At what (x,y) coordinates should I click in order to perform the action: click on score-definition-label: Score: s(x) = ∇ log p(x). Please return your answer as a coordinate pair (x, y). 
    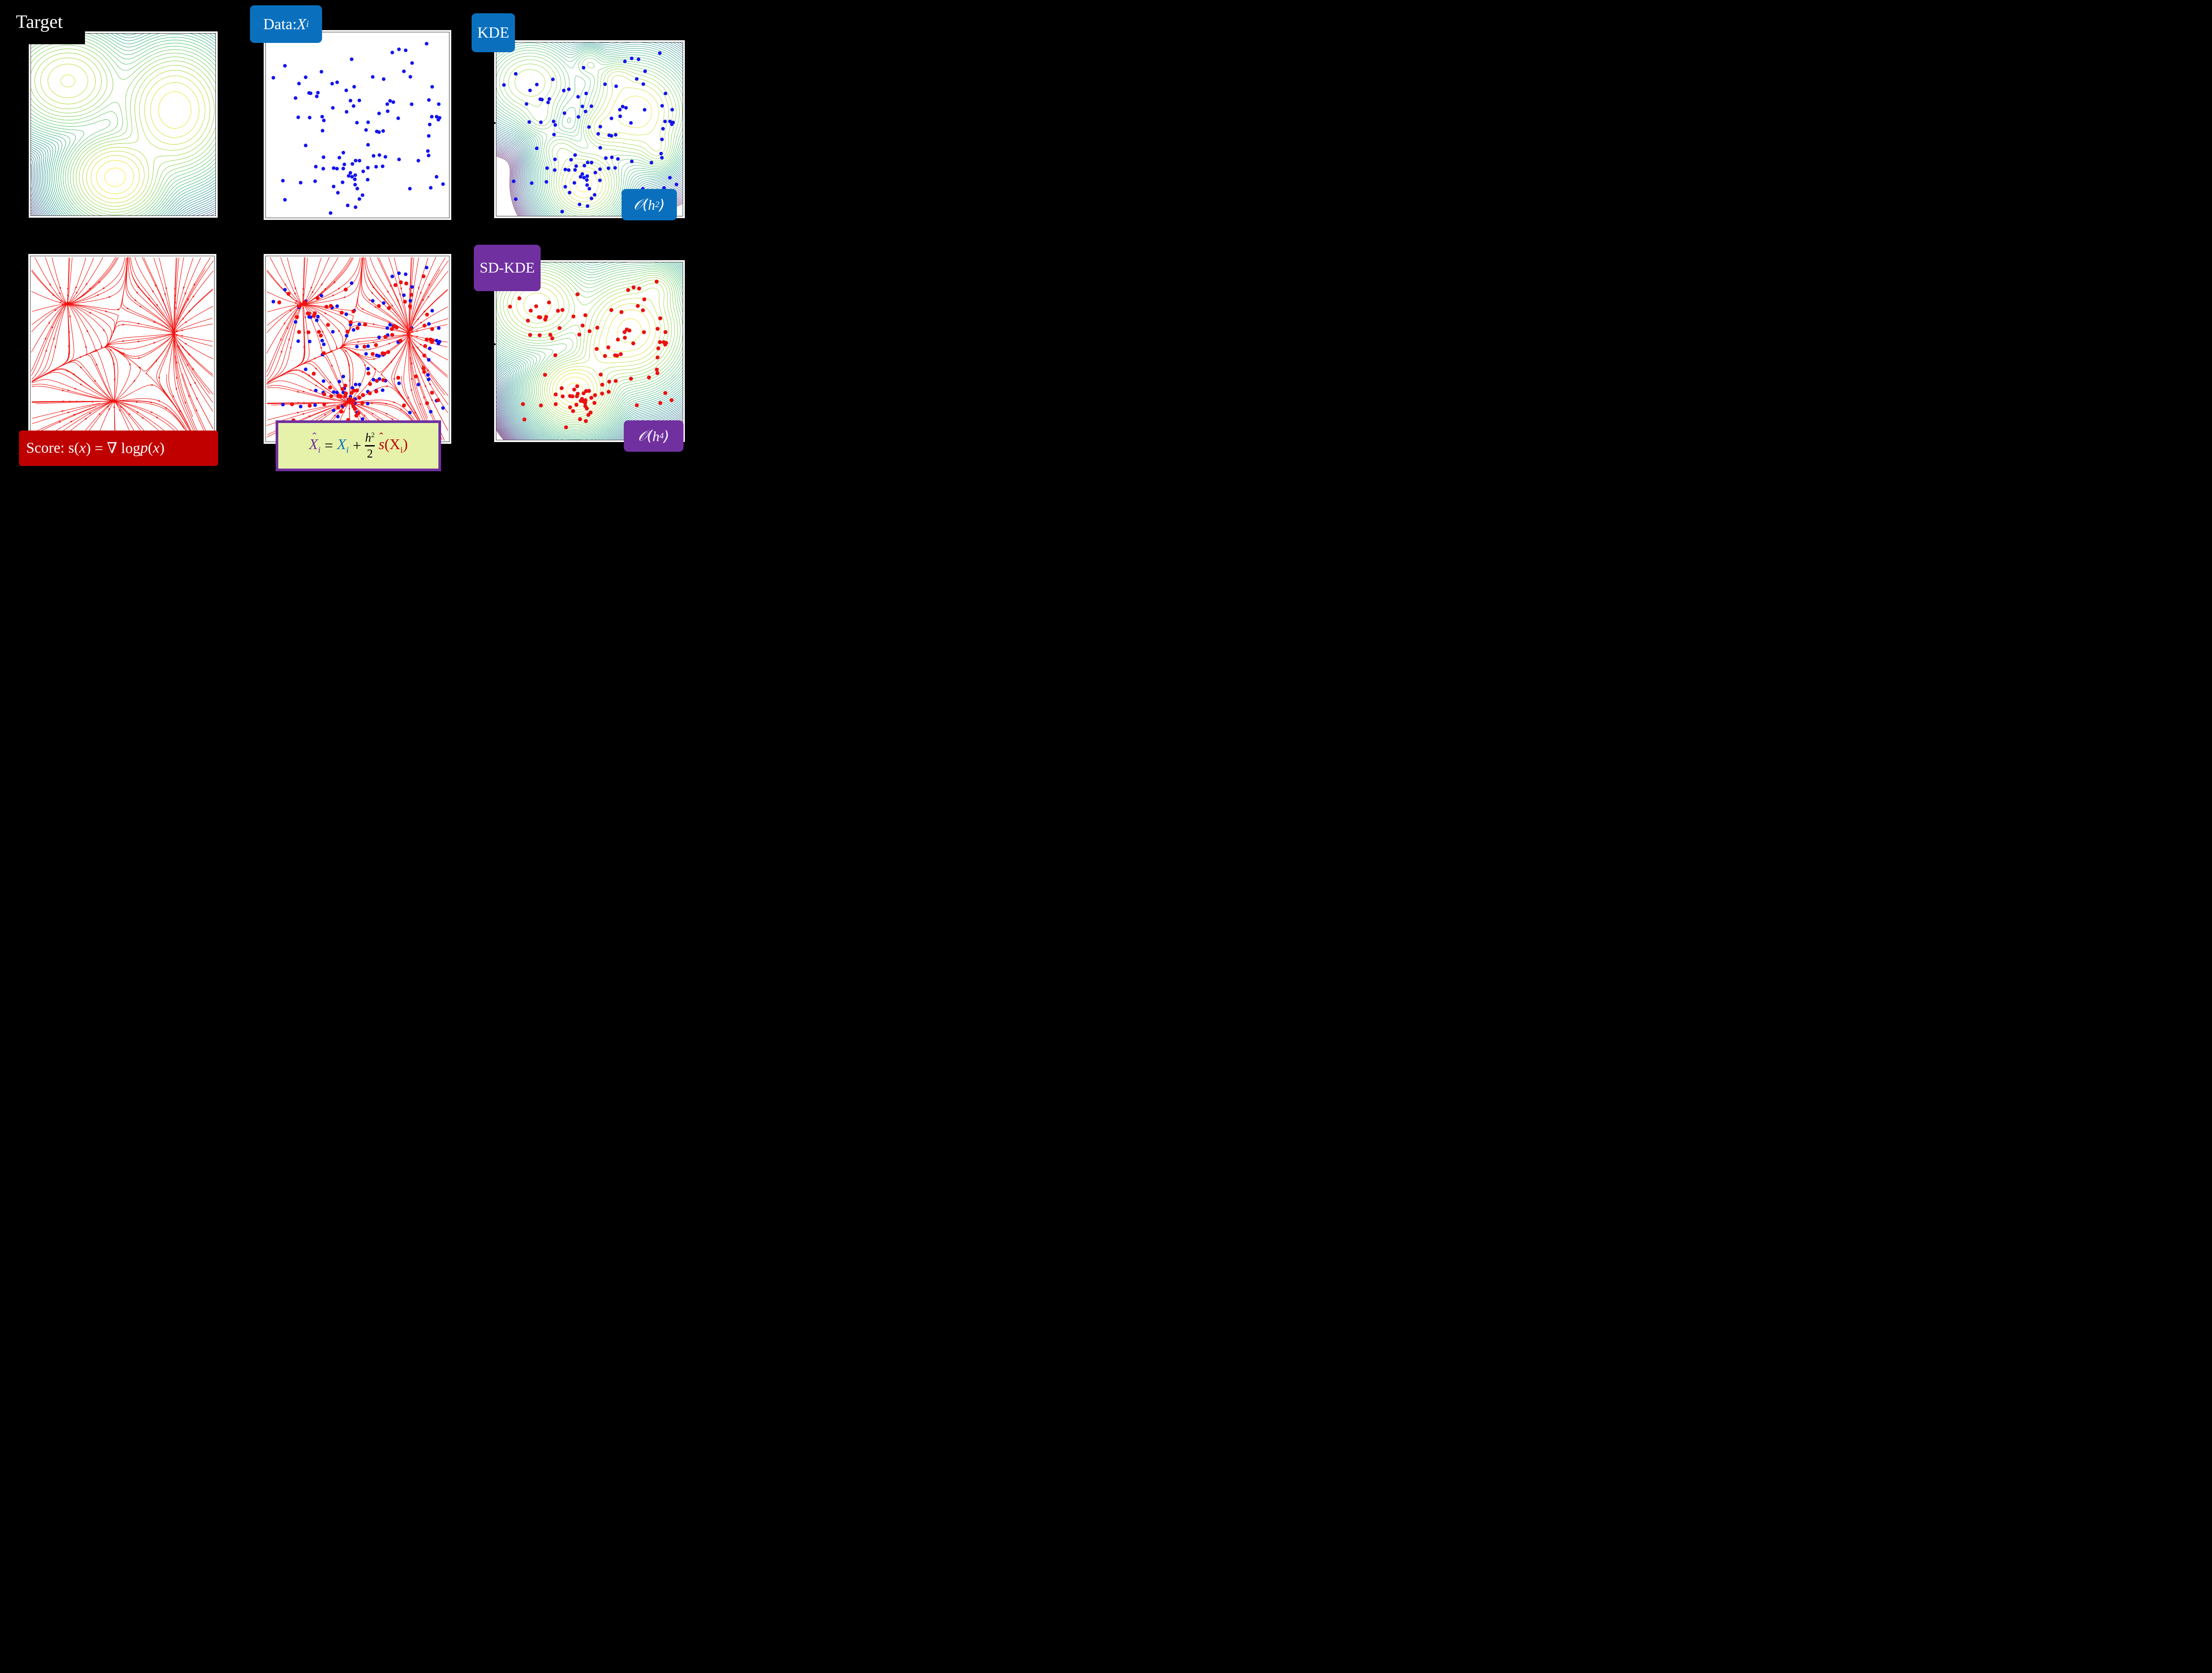
    Looking at the image, I should click on (119, 448).